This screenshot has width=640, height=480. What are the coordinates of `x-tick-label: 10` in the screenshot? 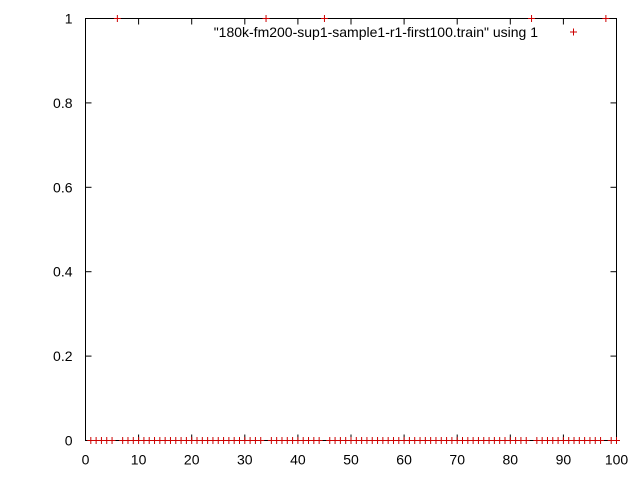 It's located at (139, 460).